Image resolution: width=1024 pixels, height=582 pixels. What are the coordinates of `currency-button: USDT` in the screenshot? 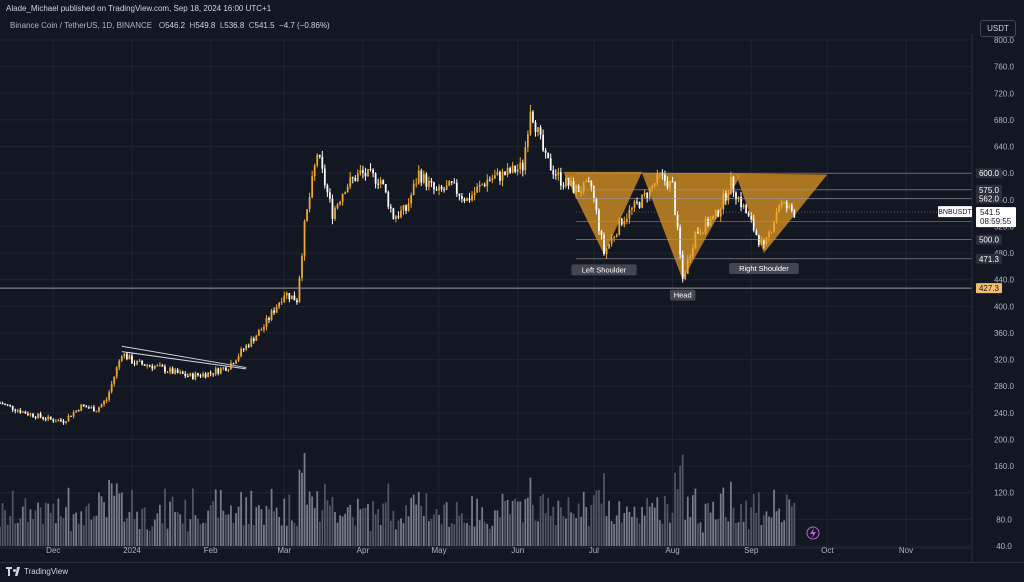 It's located at (998, 28).